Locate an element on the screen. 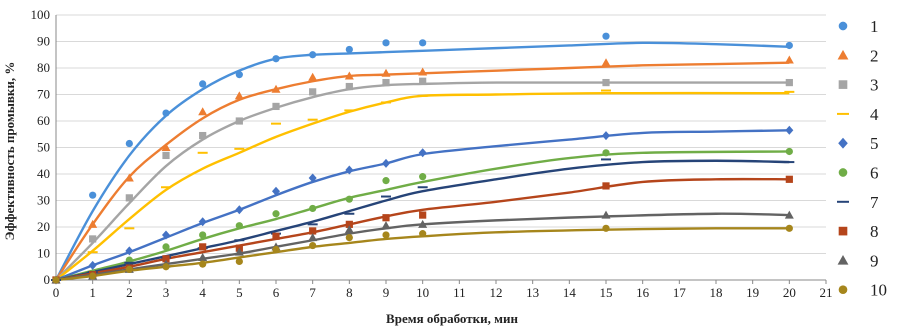  legend-label: 10 is located at coordinates (878, 290).